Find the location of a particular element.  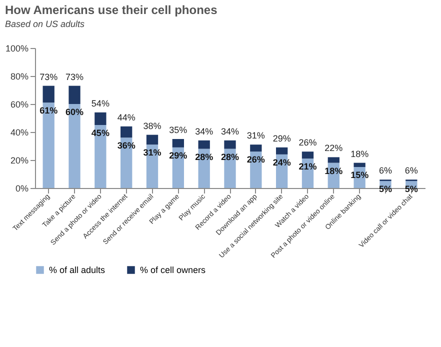

y-tick-label: 60% is located at coordinates (19, 105).